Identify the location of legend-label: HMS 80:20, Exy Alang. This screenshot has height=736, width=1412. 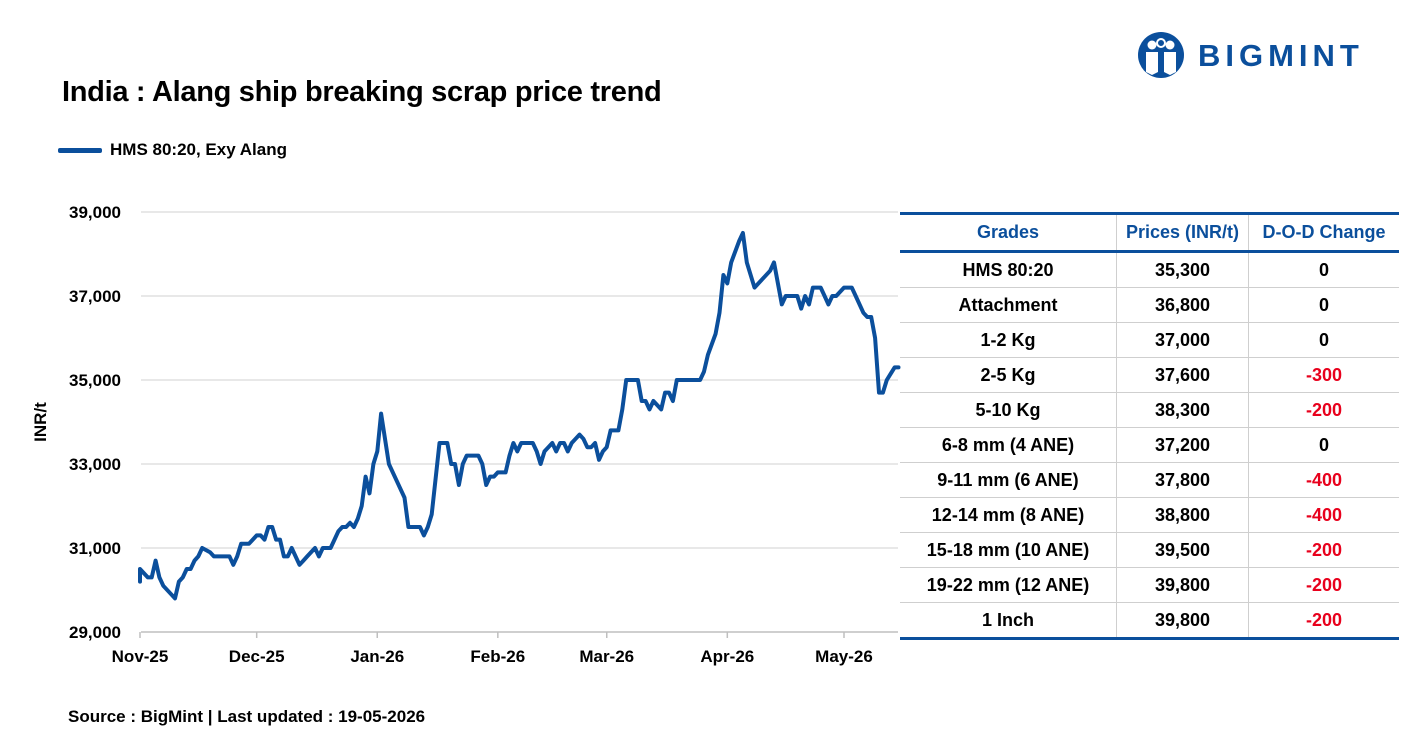
(198, 149).